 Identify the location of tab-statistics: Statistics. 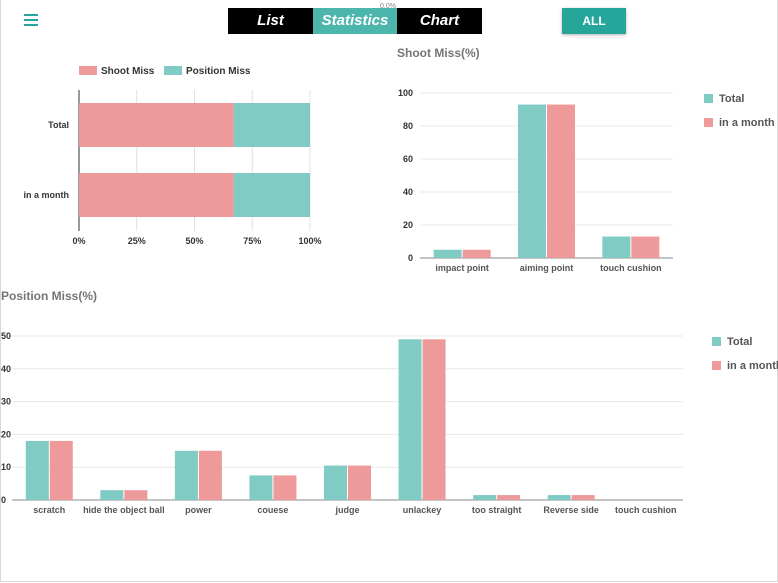
(355, 21).